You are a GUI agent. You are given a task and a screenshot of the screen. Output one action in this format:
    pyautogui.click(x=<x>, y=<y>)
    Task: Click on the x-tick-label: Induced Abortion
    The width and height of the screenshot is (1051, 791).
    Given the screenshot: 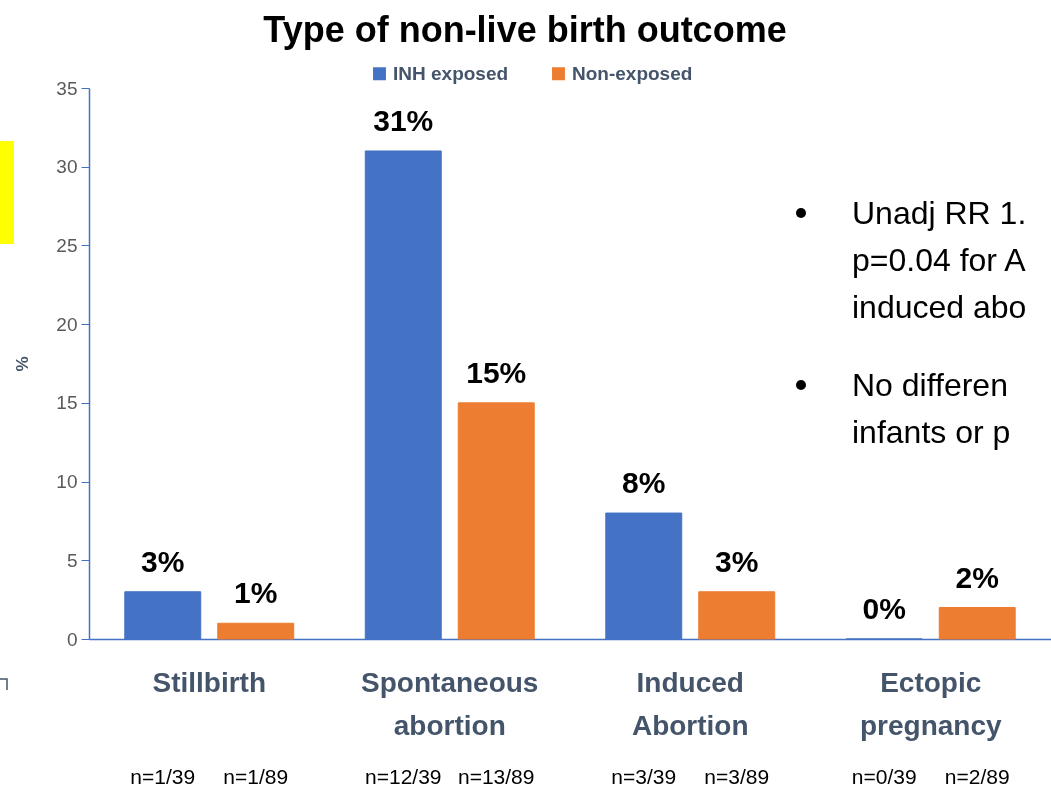 What is the action you would take?
    pyautogui.click(x=690, y=703)
    